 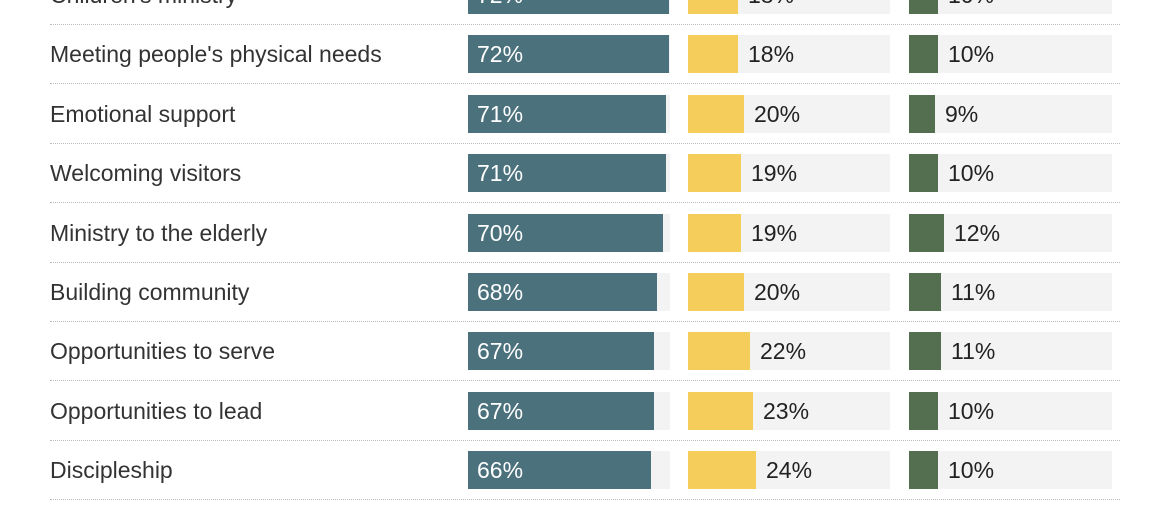 I want to click on data-label: 71%, so click(x=500, y=113).